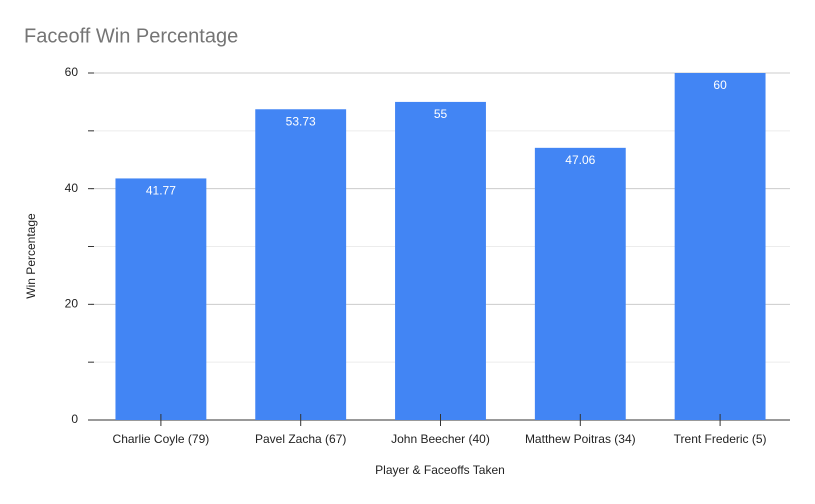 The width and height of the screenshot is (815, 504). What do you see at coordinates (72, 188) in the screenshot?
I see `y-tick-label: 40` at bounding box center [72, 188].